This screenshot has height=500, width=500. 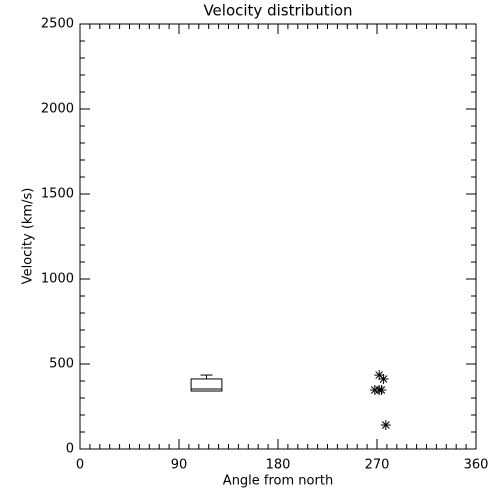 I want to click on x-tick-label: 0, so click(x=80, y=465).